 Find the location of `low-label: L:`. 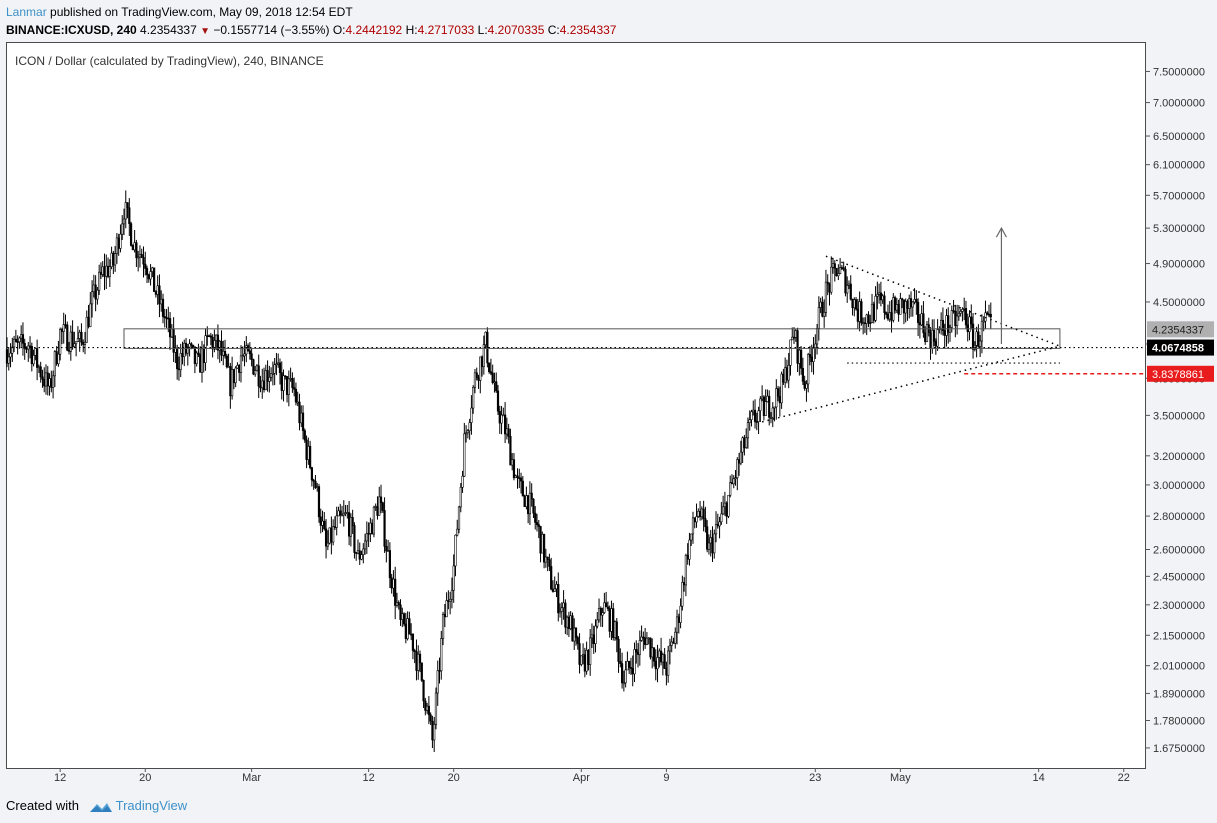

low-label: L: is located at coordinates (482, 30).